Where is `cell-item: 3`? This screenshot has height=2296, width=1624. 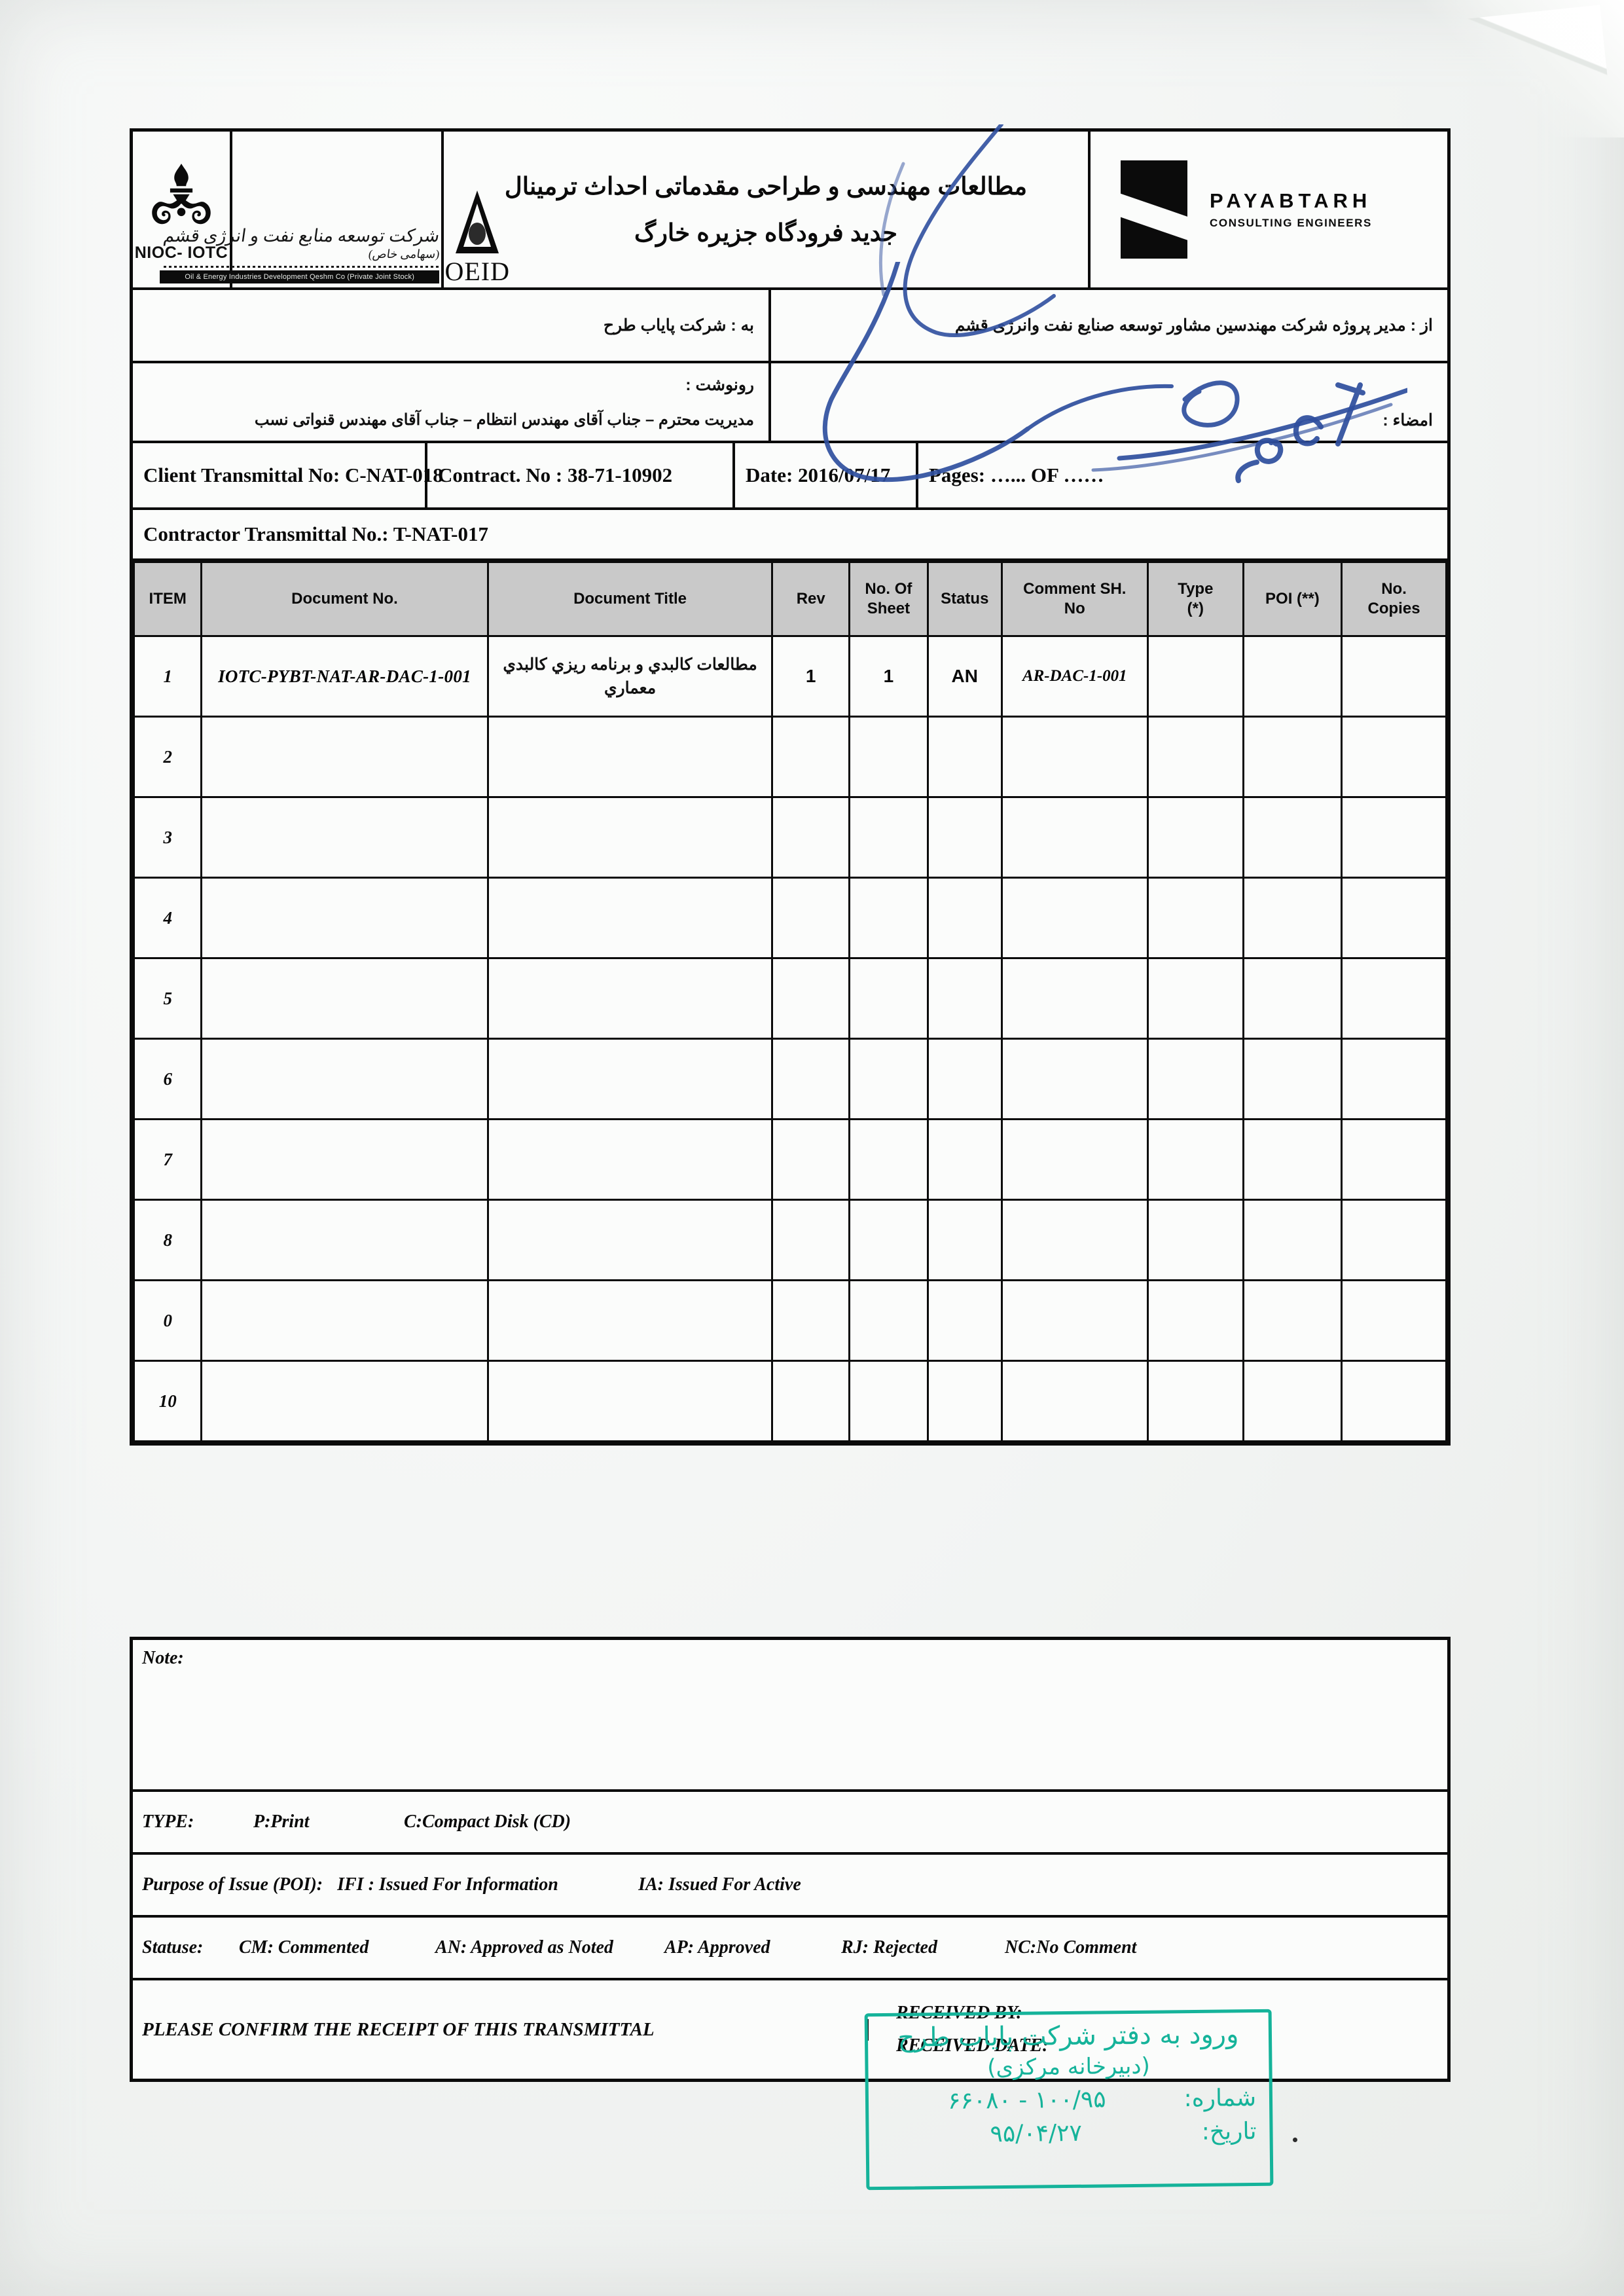
cell-item: 3 is located at coordinates (167, 837).